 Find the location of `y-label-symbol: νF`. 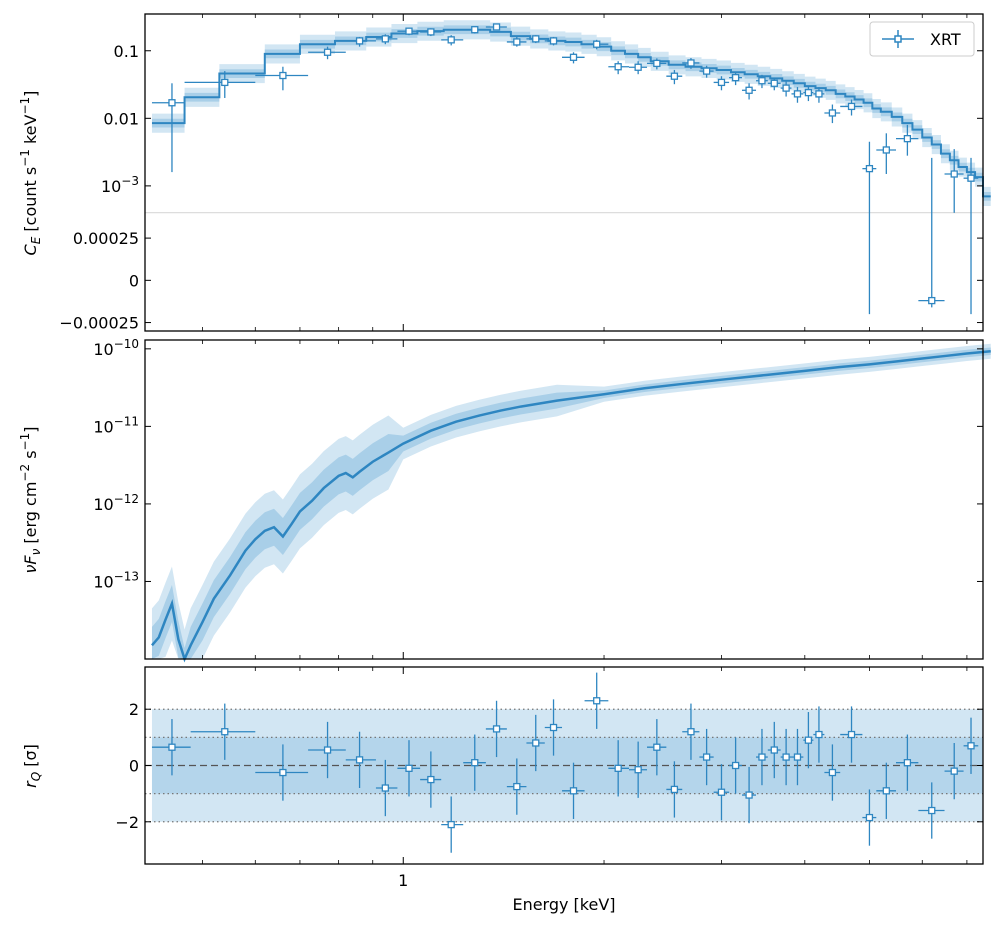

y-label-symbol: νF is located at coordinates (30, 564).